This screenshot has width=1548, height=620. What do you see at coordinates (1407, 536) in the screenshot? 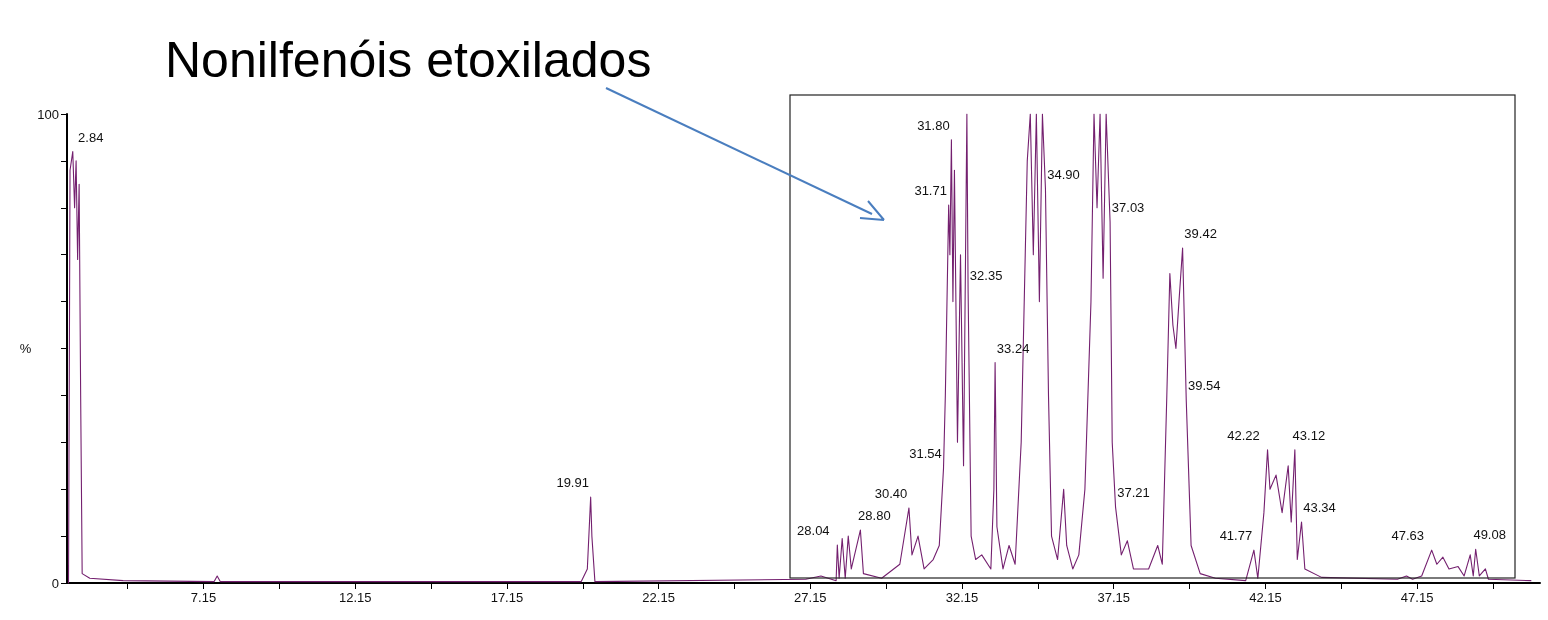
I see `annotation: 47.63` at bounding box center [1407, 536].